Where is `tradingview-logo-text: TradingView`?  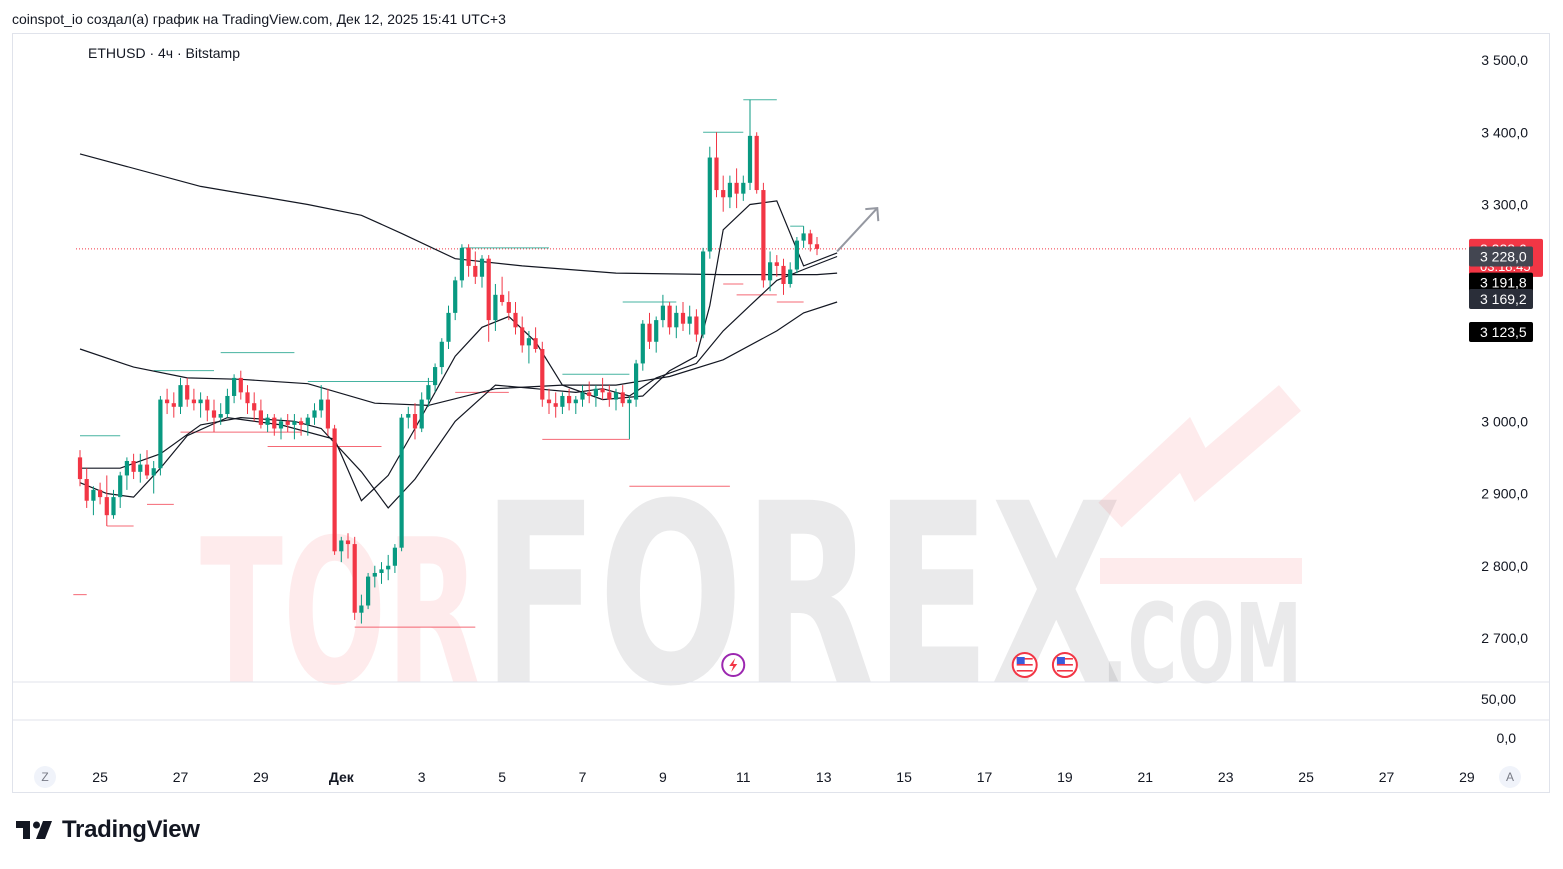
tradingview-logo-text: TradingView is located at coordinates (131, 829).